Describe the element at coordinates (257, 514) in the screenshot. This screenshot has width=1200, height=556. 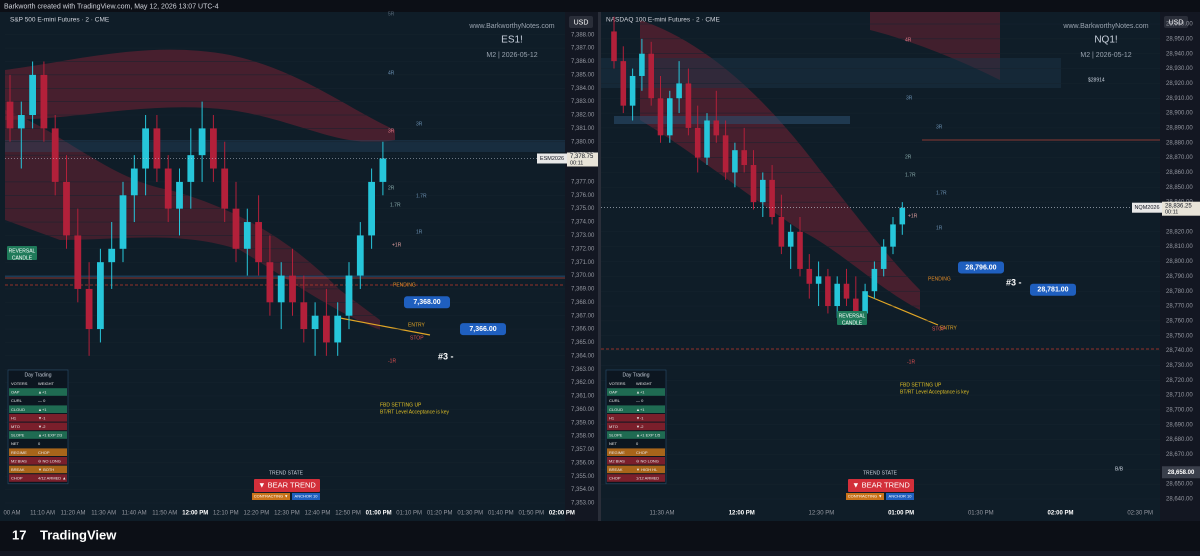
I see `x-tick-label: 12:20 PM` at that location.